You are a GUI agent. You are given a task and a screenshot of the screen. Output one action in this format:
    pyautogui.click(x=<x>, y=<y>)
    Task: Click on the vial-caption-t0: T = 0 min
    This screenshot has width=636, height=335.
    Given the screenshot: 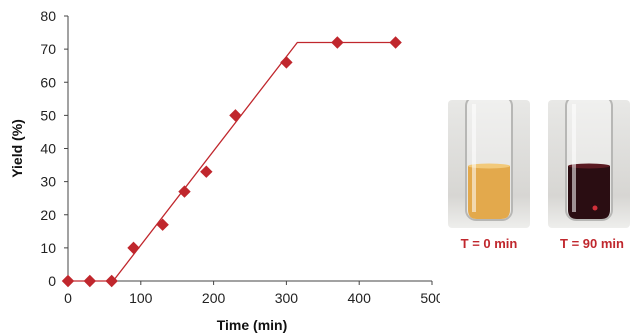 What is the action you would take?
    pyautogui.click(x=489, y=243)
    